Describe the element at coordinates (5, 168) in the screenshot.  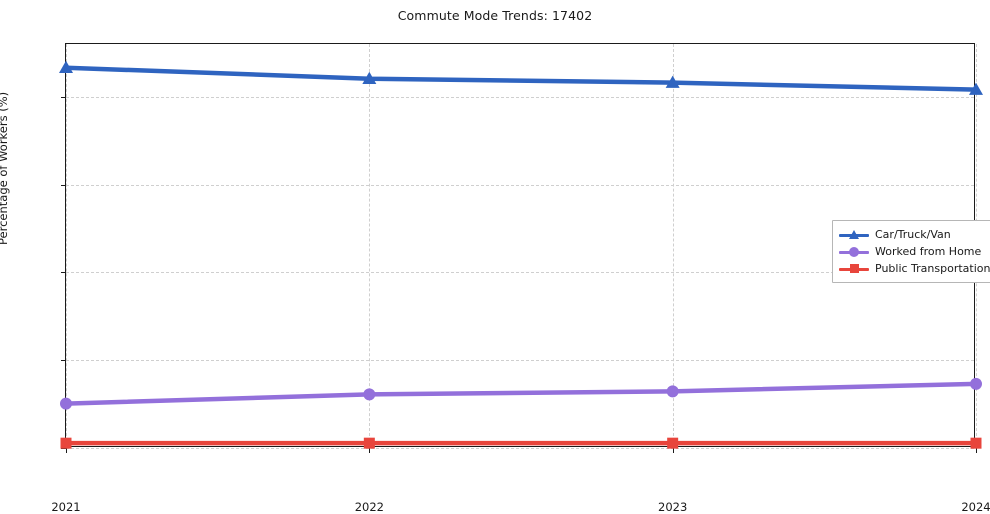
I see `y-axis-label: Percentage of Workers (%)` at that location.